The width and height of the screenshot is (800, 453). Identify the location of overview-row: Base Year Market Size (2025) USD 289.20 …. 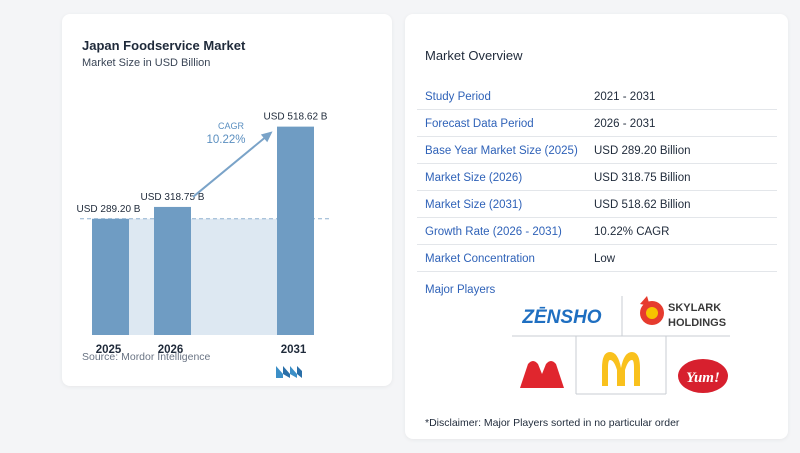
(597, 151).